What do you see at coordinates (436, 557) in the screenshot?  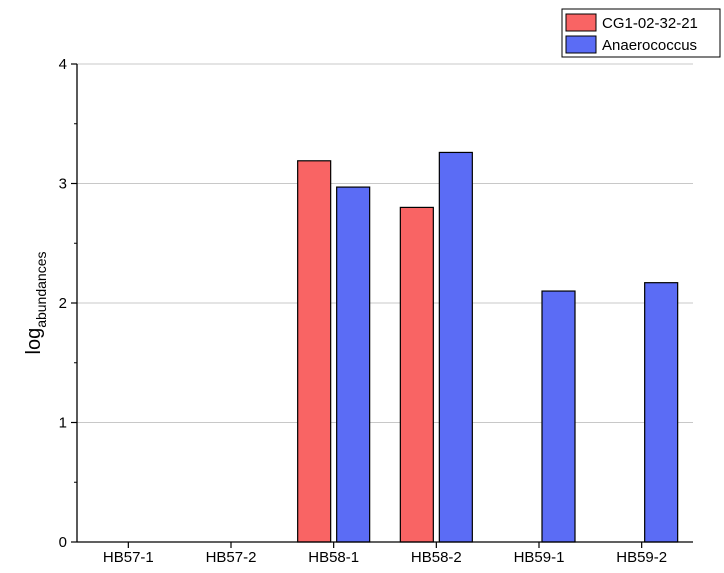 I see `x-tick-label-3: HB58-2` at bounding box center [436, 557].